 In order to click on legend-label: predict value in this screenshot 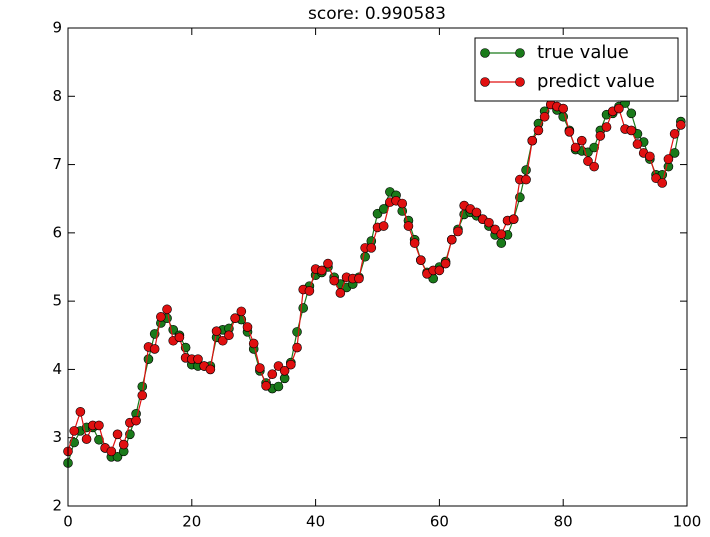, I will do `click(596, 81)`.